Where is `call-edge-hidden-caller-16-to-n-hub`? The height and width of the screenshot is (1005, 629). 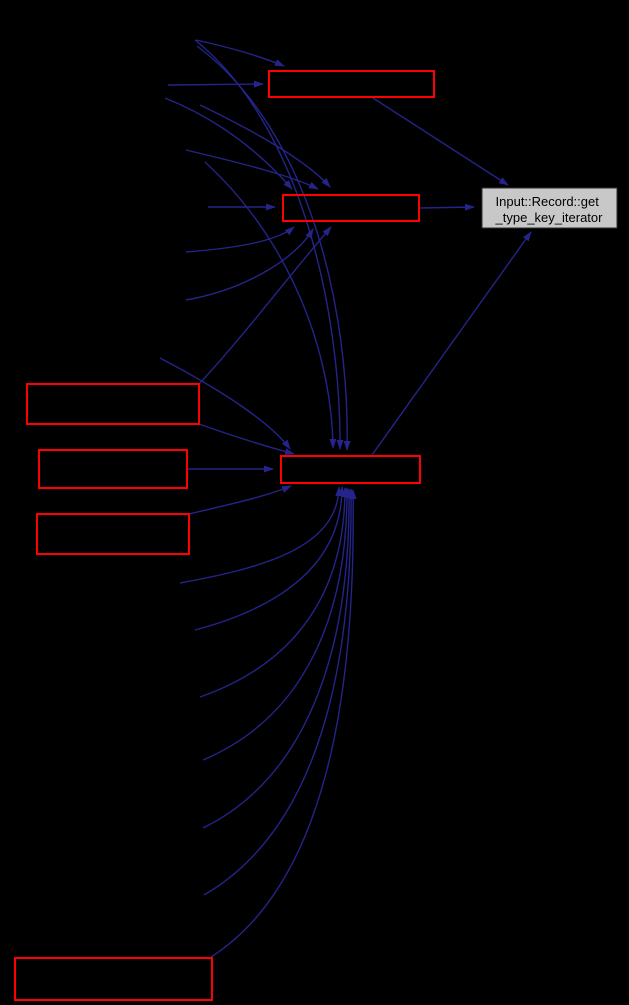 call-edge-hidden-caller-16-to-n-hub is located at coordinates (279, 692).